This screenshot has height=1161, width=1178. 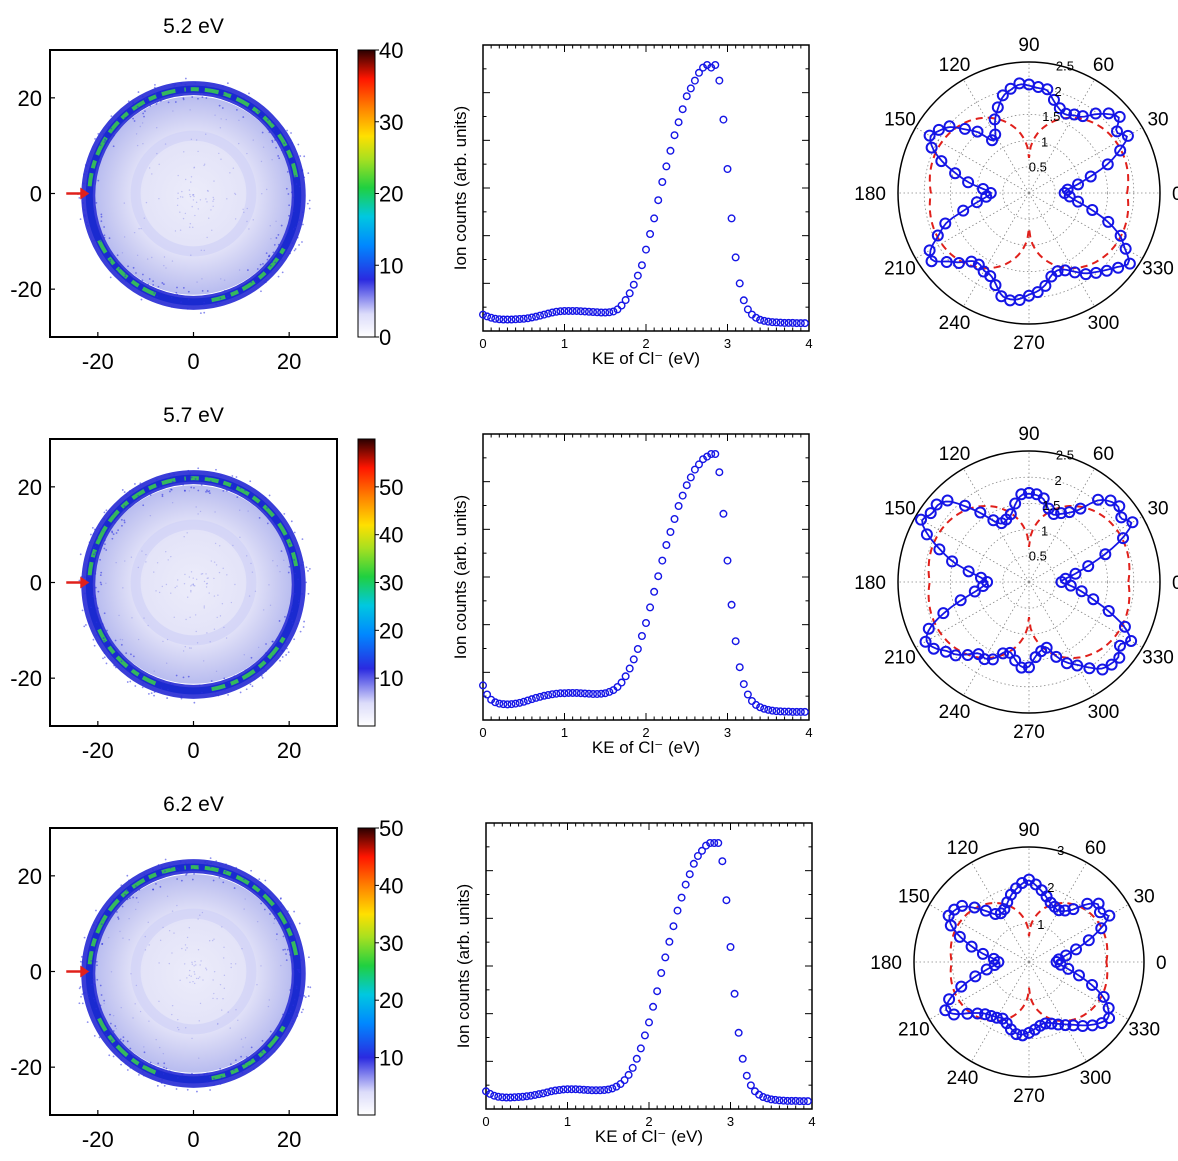 I want to click on polar-angle-label: 0, so click(x=1175, y=583).